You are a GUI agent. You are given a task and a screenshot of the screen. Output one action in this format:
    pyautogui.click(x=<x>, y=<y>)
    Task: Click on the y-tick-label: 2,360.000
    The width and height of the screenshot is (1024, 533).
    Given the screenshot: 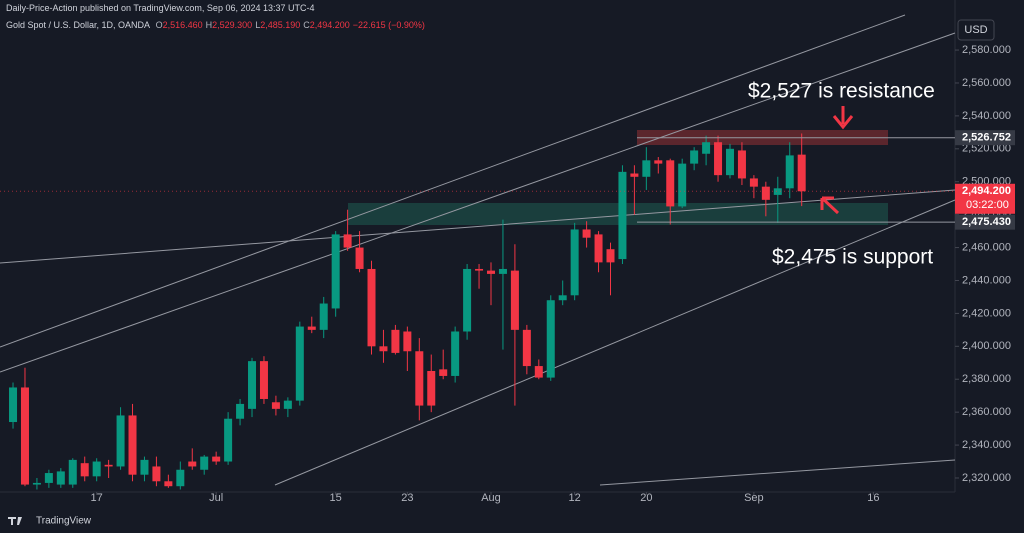 What is the action you would take?
    pyautogui.click(x=986, y=412)
    